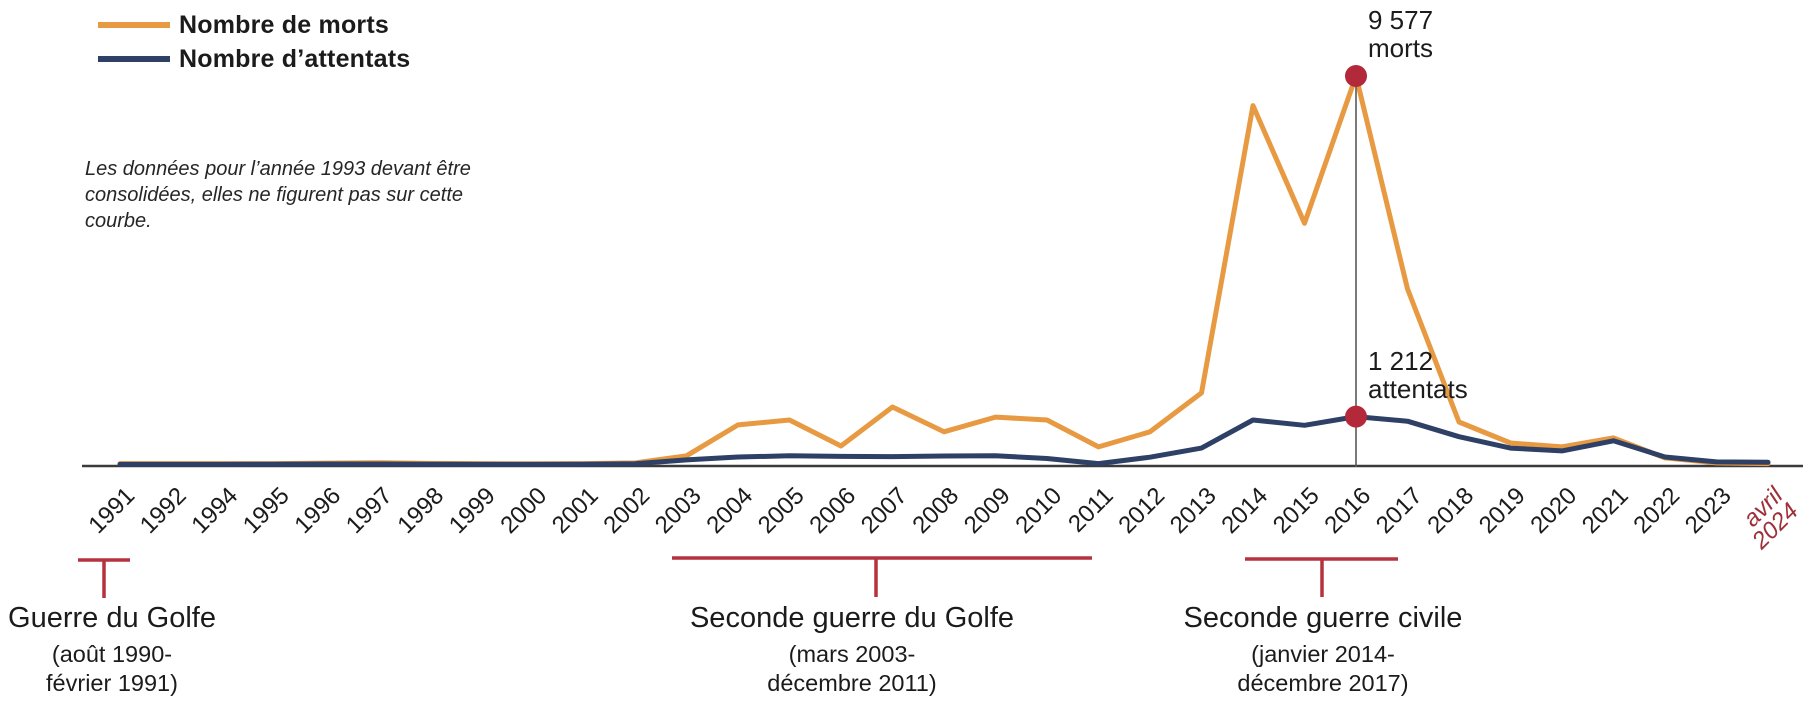  What do you see at coordinates (317, 510) in the screenshot?
I see `x-tick-label: 1996` at bounding box center [317, 510].